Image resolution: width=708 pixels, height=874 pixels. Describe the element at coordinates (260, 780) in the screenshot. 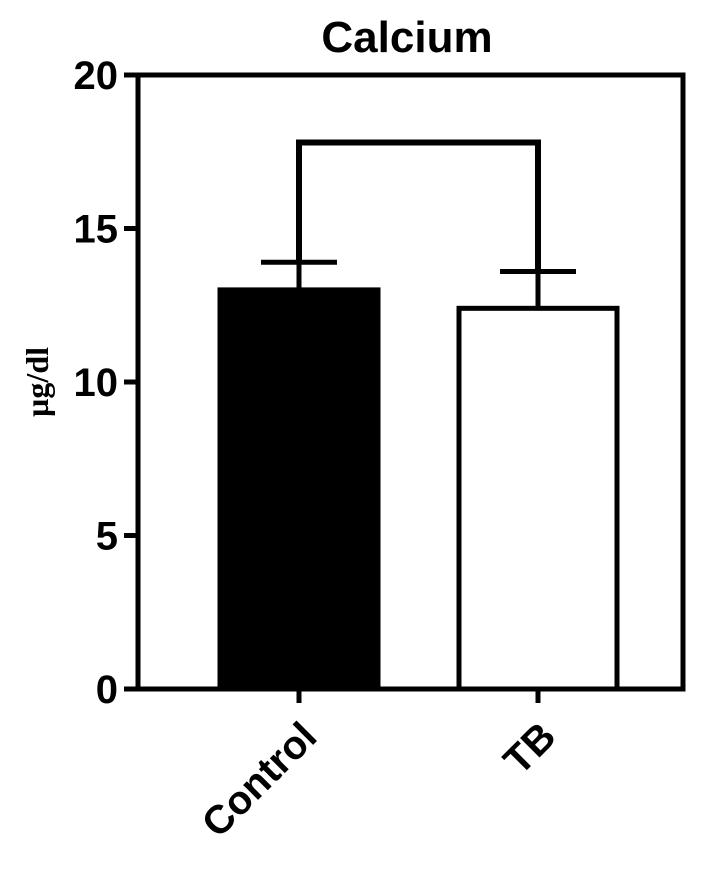

I see `x-tick-label-control: Control` at that location.